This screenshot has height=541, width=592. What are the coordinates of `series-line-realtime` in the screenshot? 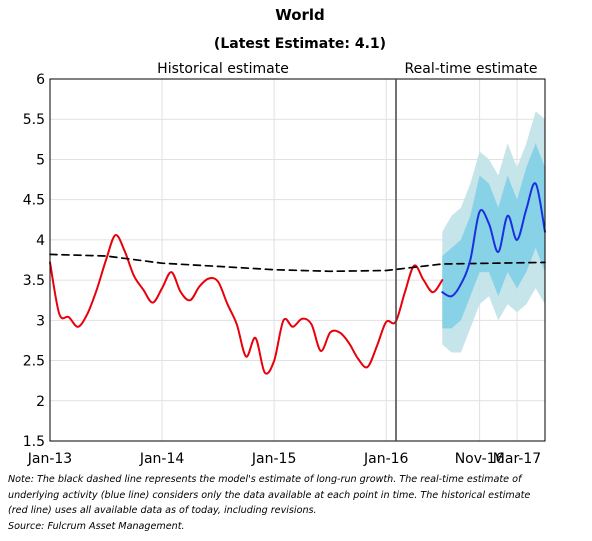 It's located at (493, 240).